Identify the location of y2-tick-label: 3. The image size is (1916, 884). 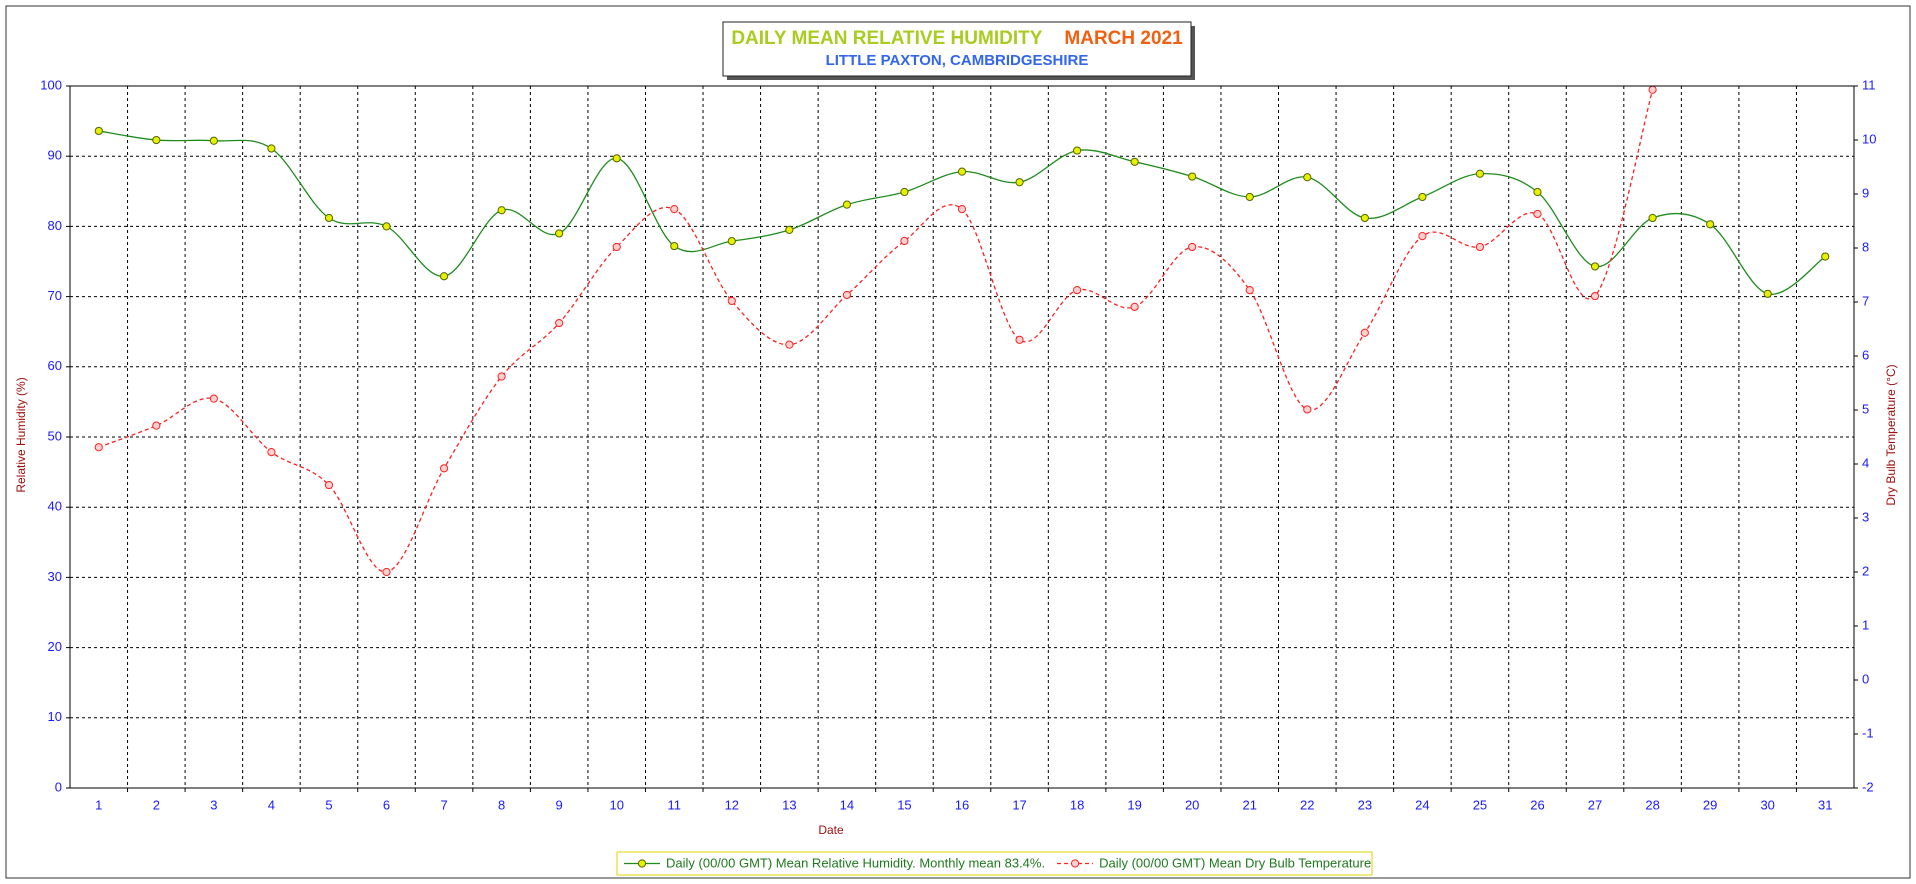
(1865, 516).